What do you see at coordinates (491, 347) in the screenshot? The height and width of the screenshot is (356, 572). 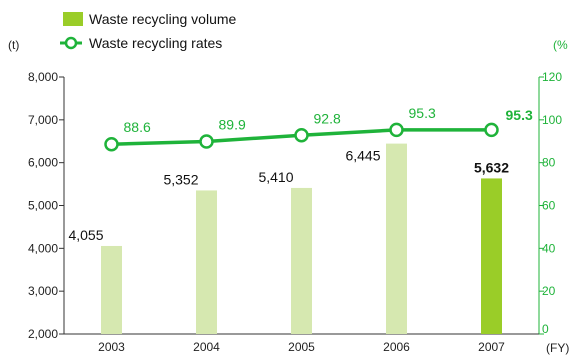 I see `x-axis-tick-label: 2007` at bounding box center [491, 347].